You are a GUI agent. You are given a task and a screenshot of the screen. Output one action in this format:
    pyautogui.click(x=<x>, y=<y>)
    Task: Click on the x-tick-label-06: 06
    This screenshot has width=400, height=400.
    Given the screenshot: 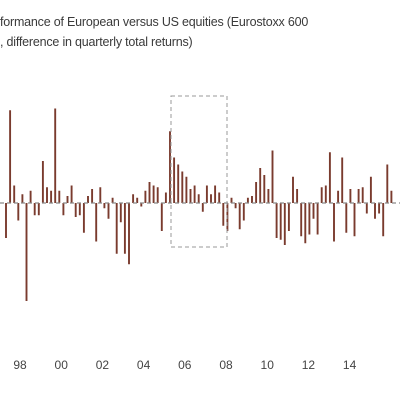 What is the action you would take?
    pyautogui.click(x=185, y=365)
    